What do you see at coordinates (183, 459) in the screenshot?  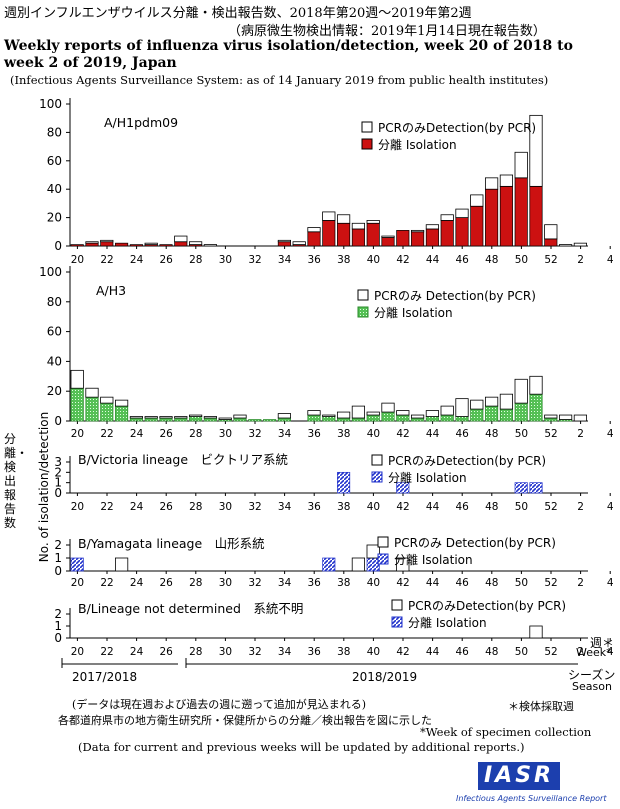 I see `panel-title: B/Victoria lineage ビクトリア系統` at bounding box center [183, 459].